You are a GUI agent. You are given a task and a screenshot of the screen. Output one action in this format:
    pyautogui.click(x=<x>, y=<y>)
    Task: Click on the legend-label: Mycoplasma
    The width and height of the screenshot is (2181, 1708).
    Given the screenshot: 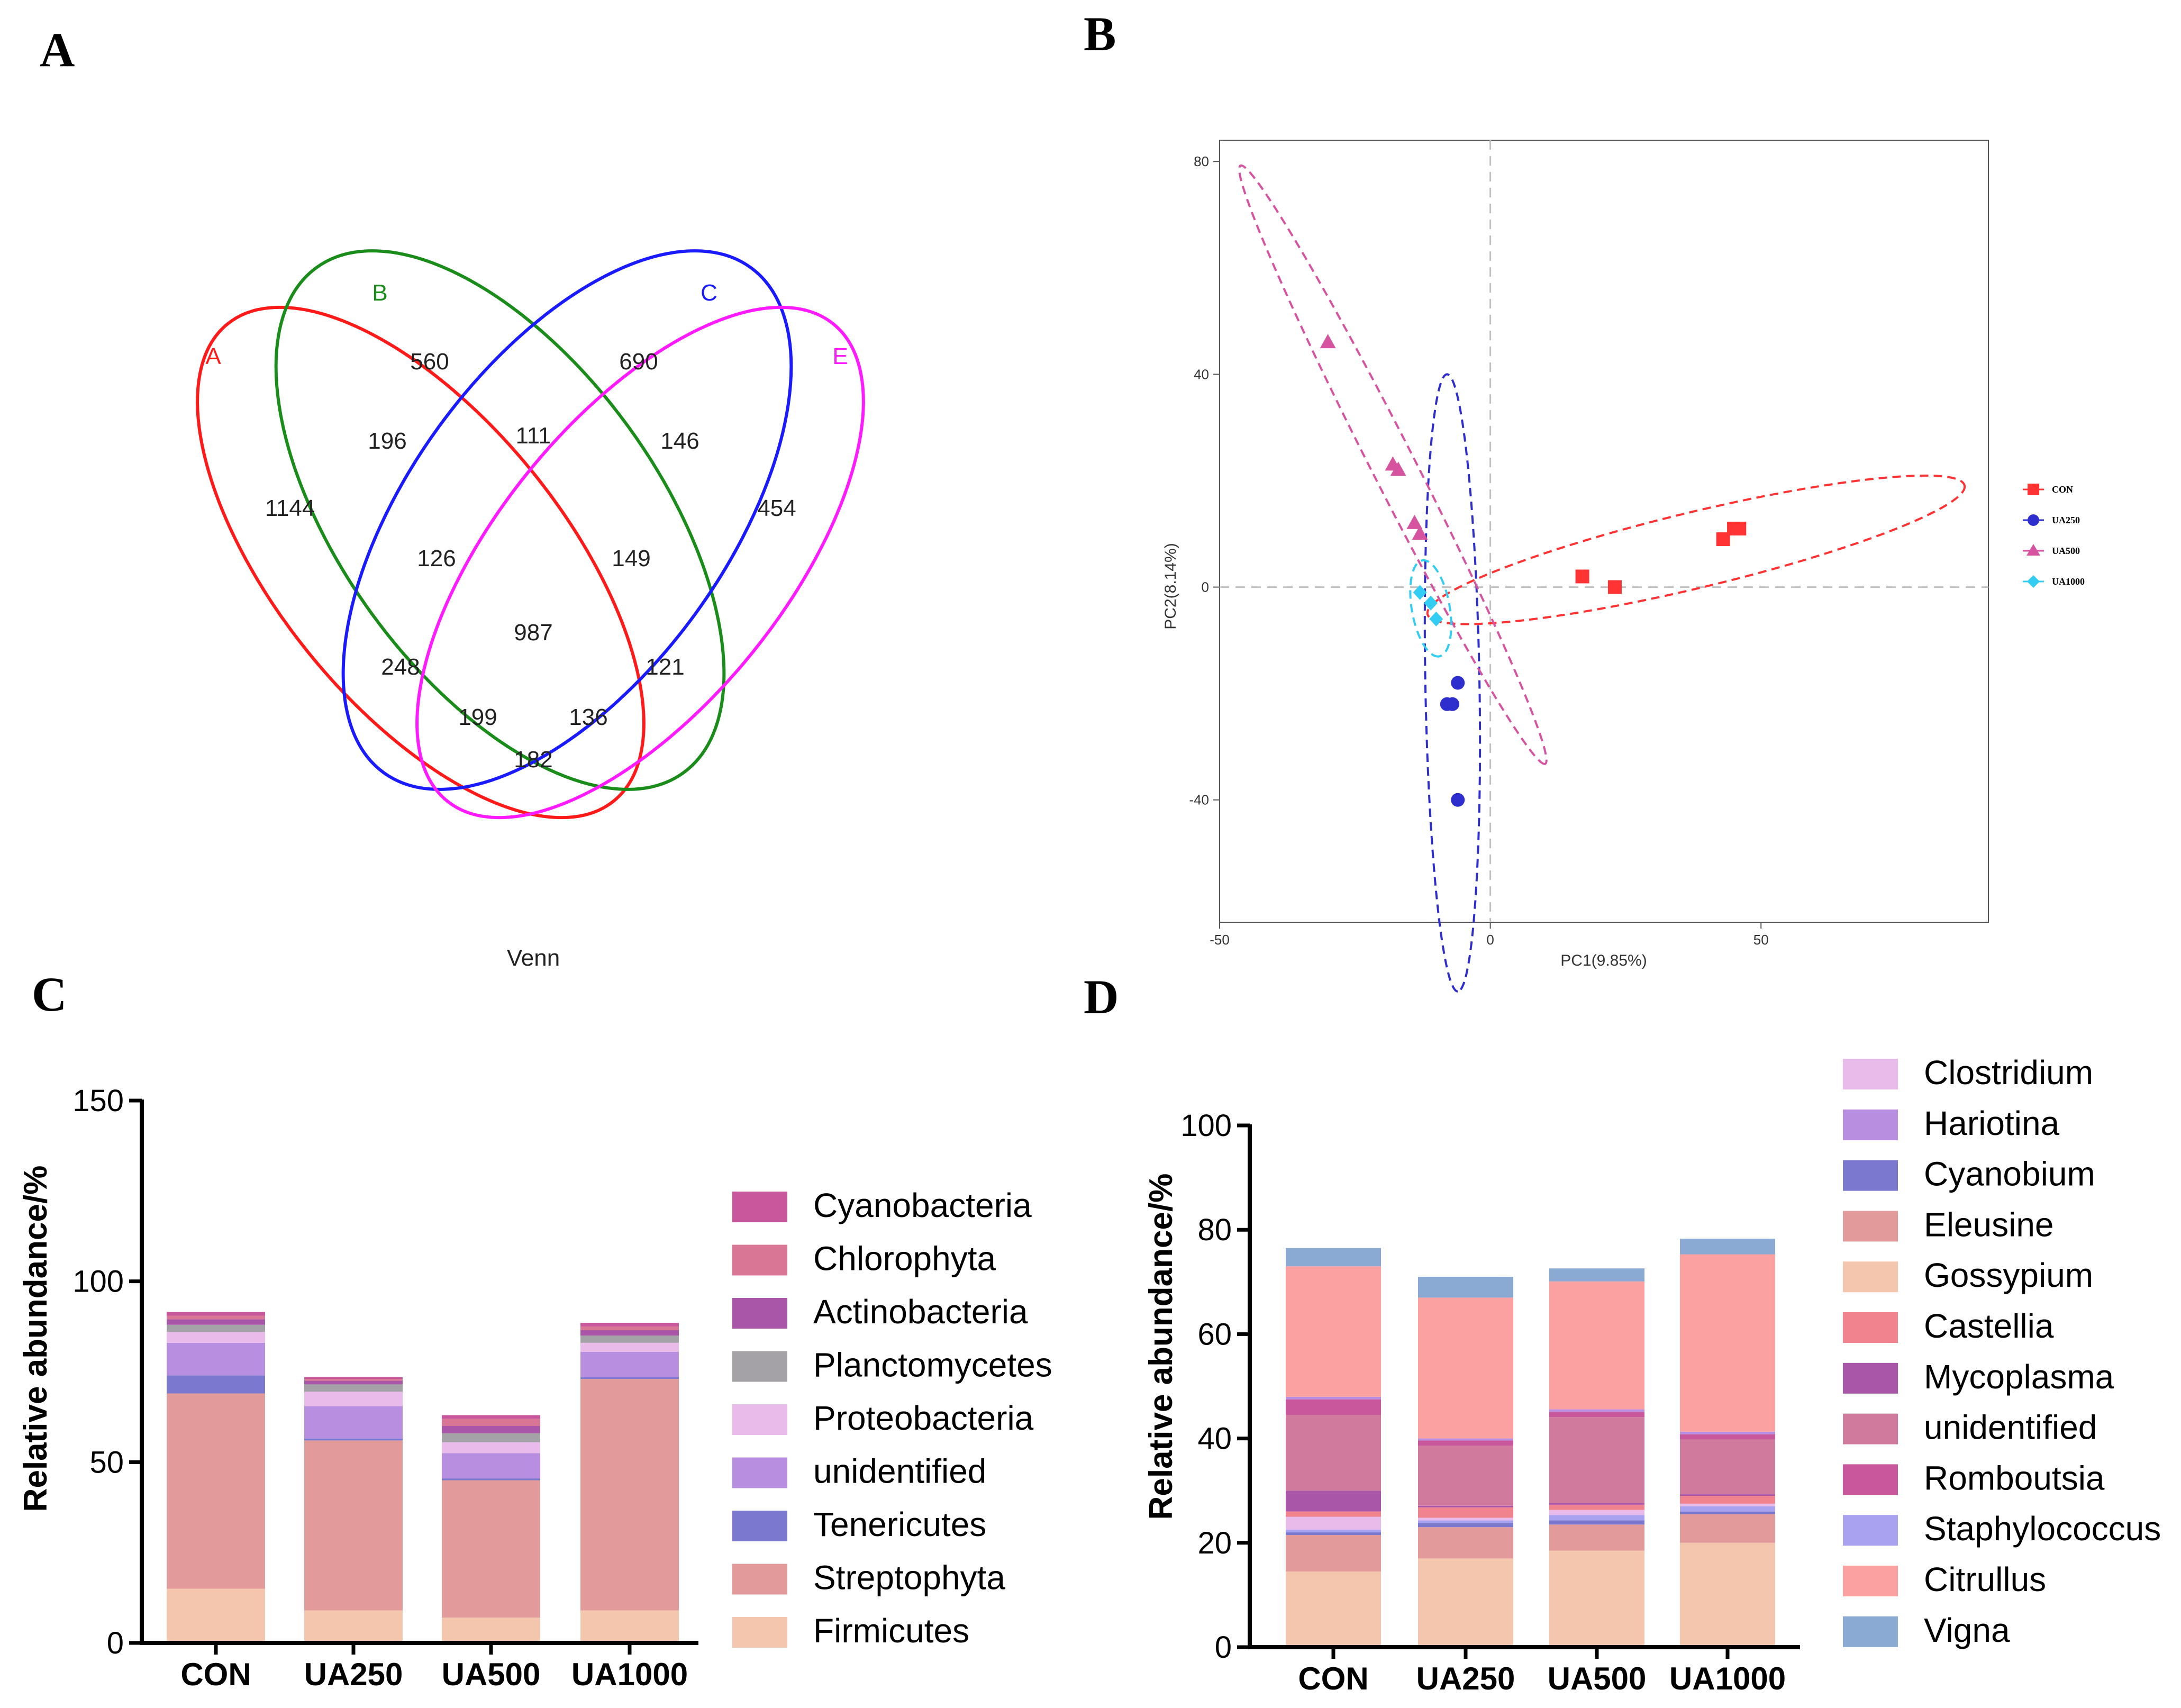 What is the action you would take?
    pyautogui.click(x=2019, y=1377)
    